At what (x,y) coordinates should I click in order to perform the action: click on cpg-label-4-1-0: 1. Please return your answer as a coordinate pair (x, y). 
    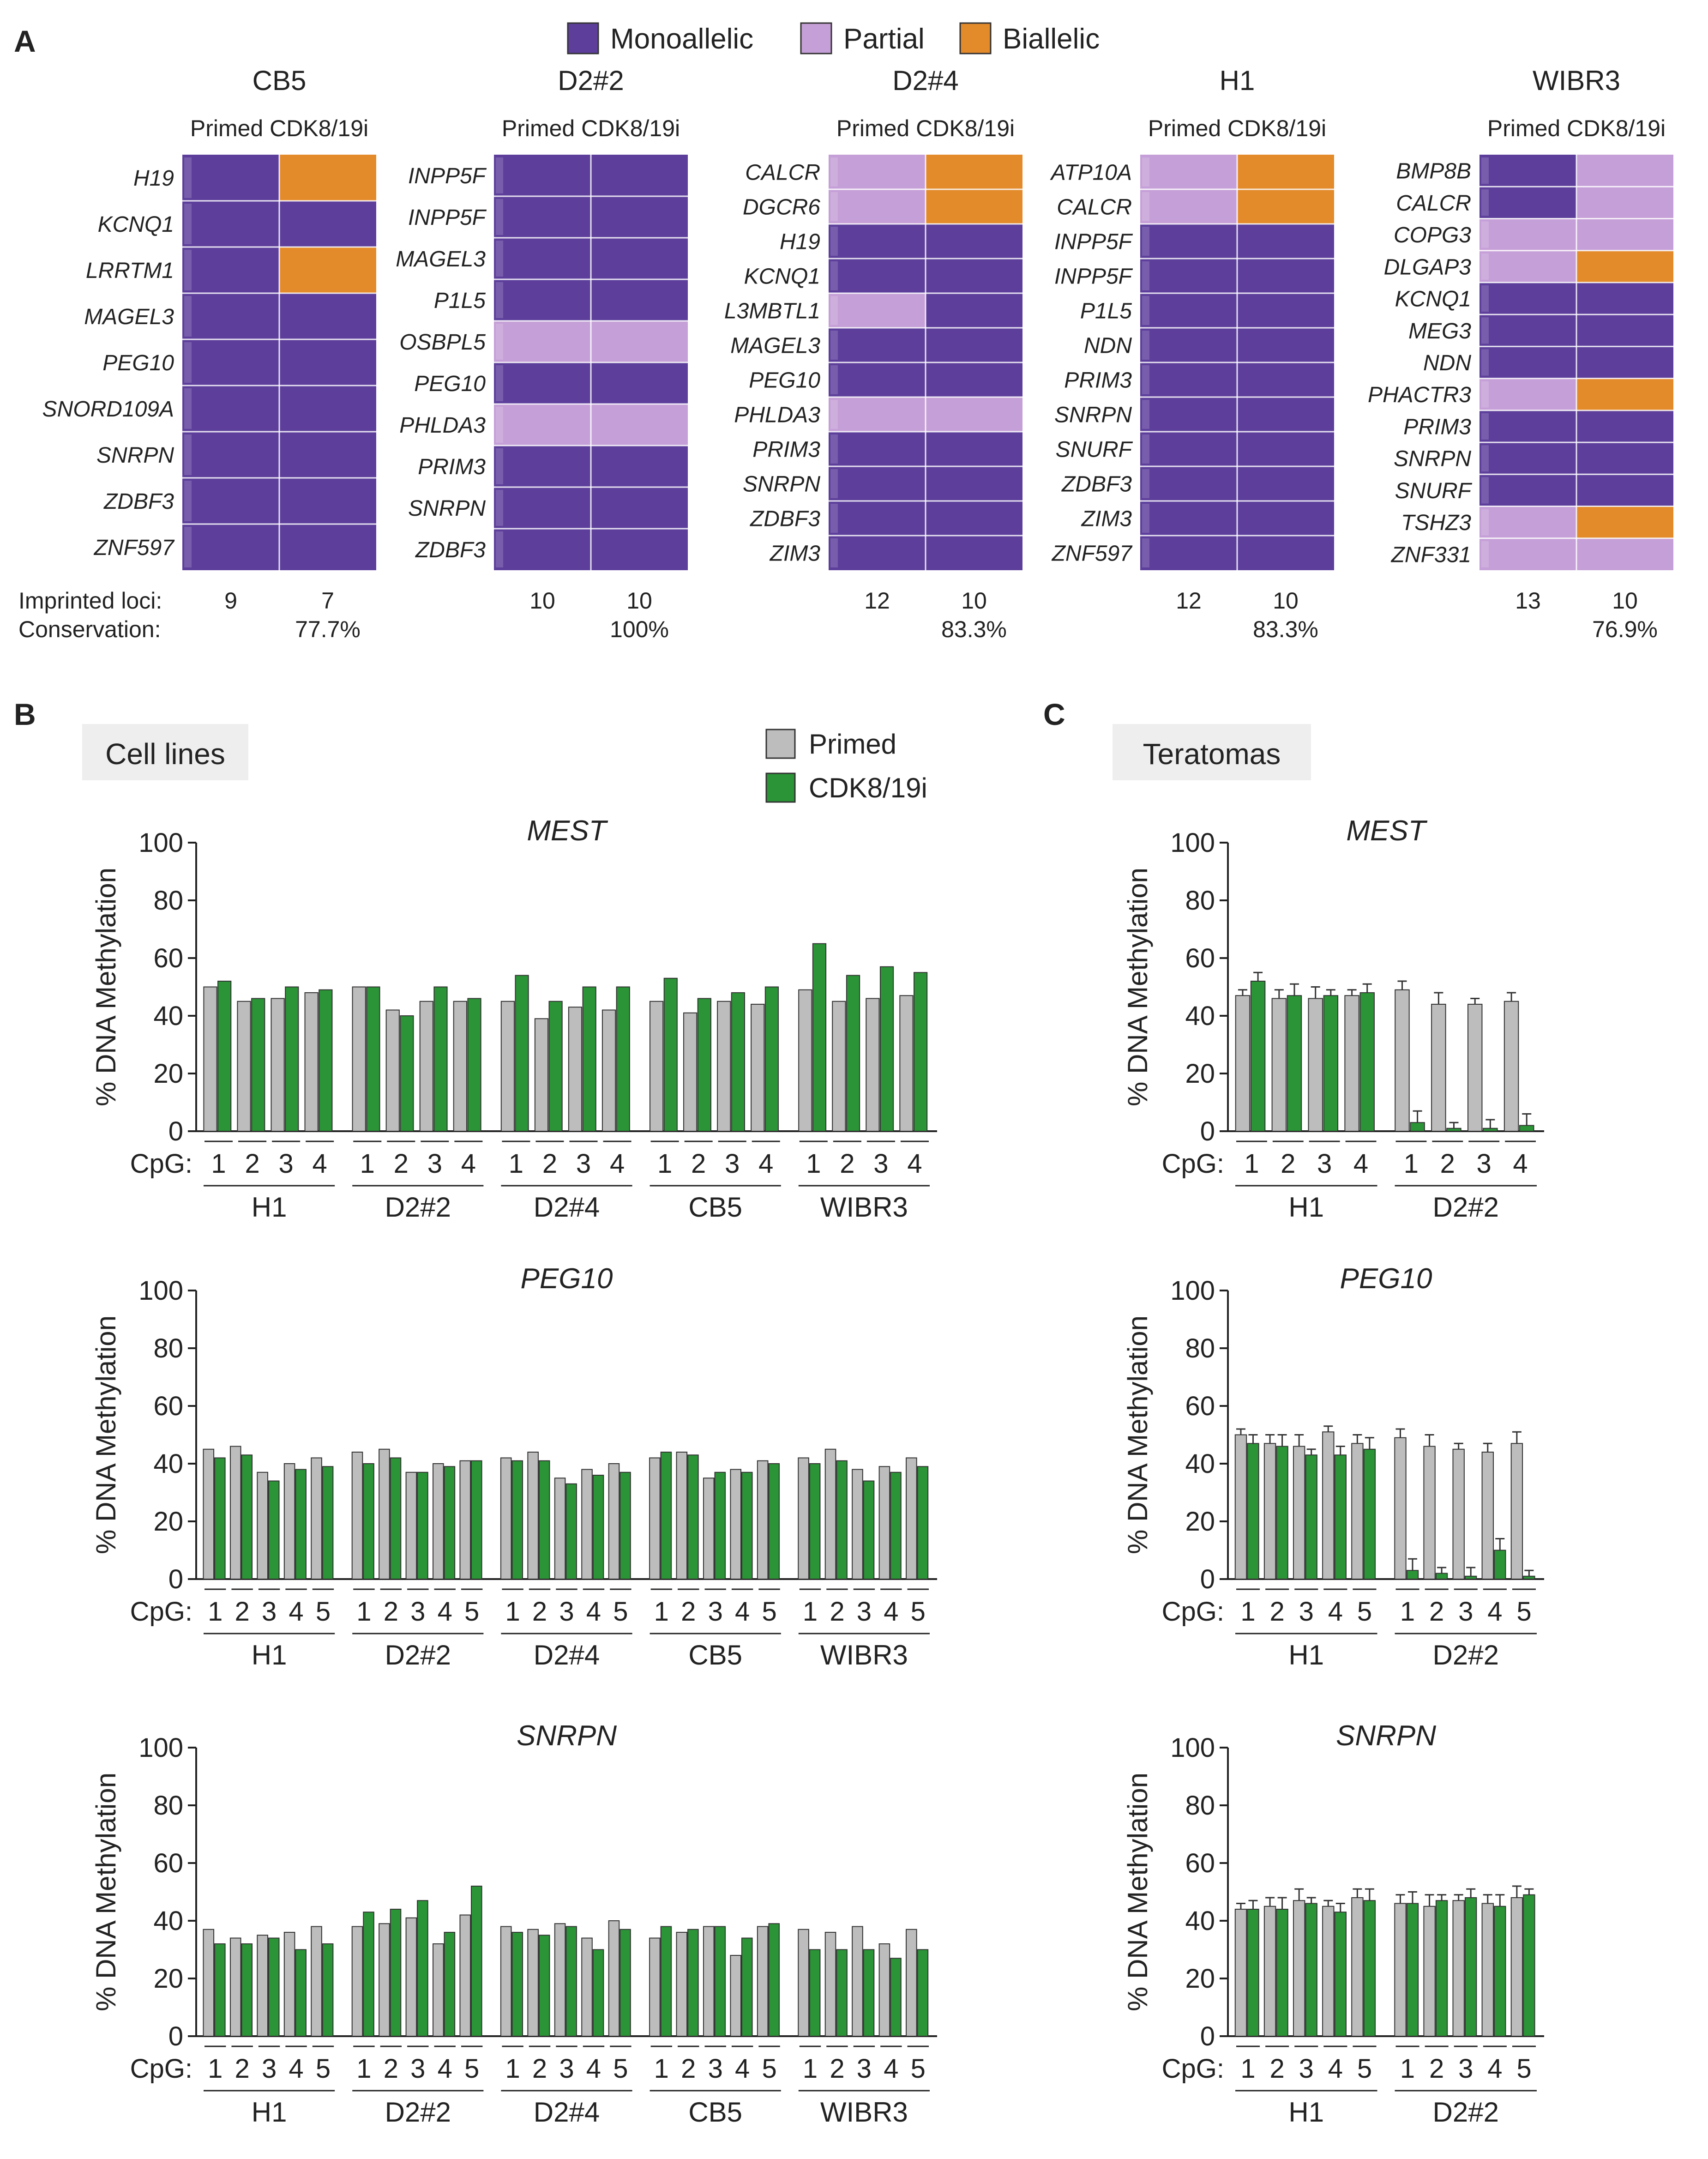
    Looking at the image, I should click on (1407, 1612).